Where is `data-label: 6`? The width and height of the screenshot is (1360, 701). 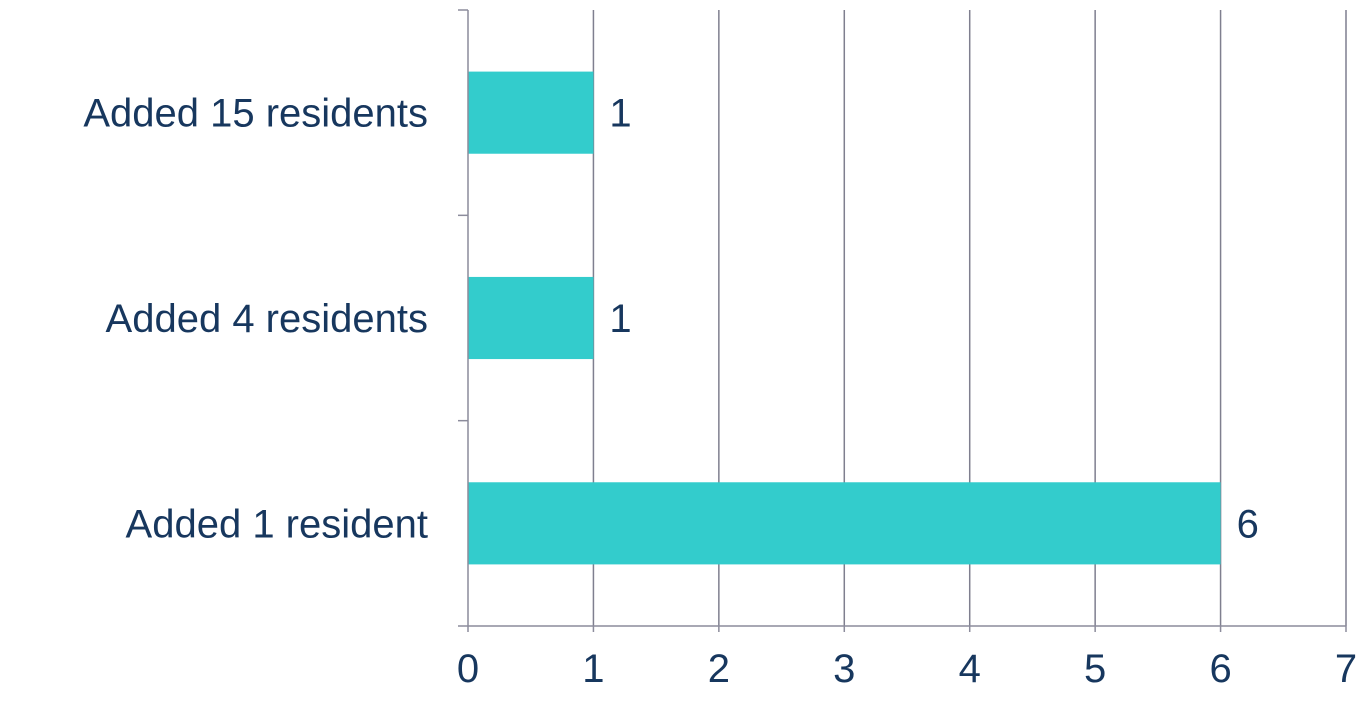
data-label: 6 is located at coordinates (1248, 524).